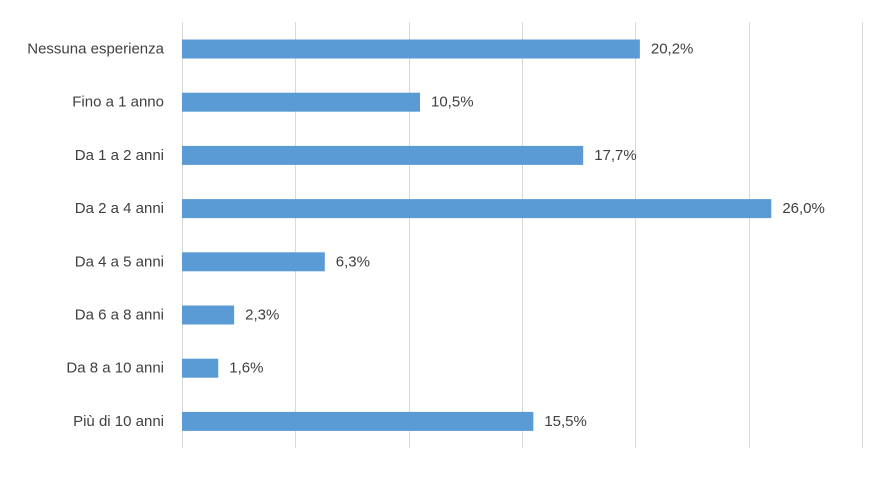 The image size is (886, 477). I want to click on category-label-7: Più di 10 anni, so click(118, 421).